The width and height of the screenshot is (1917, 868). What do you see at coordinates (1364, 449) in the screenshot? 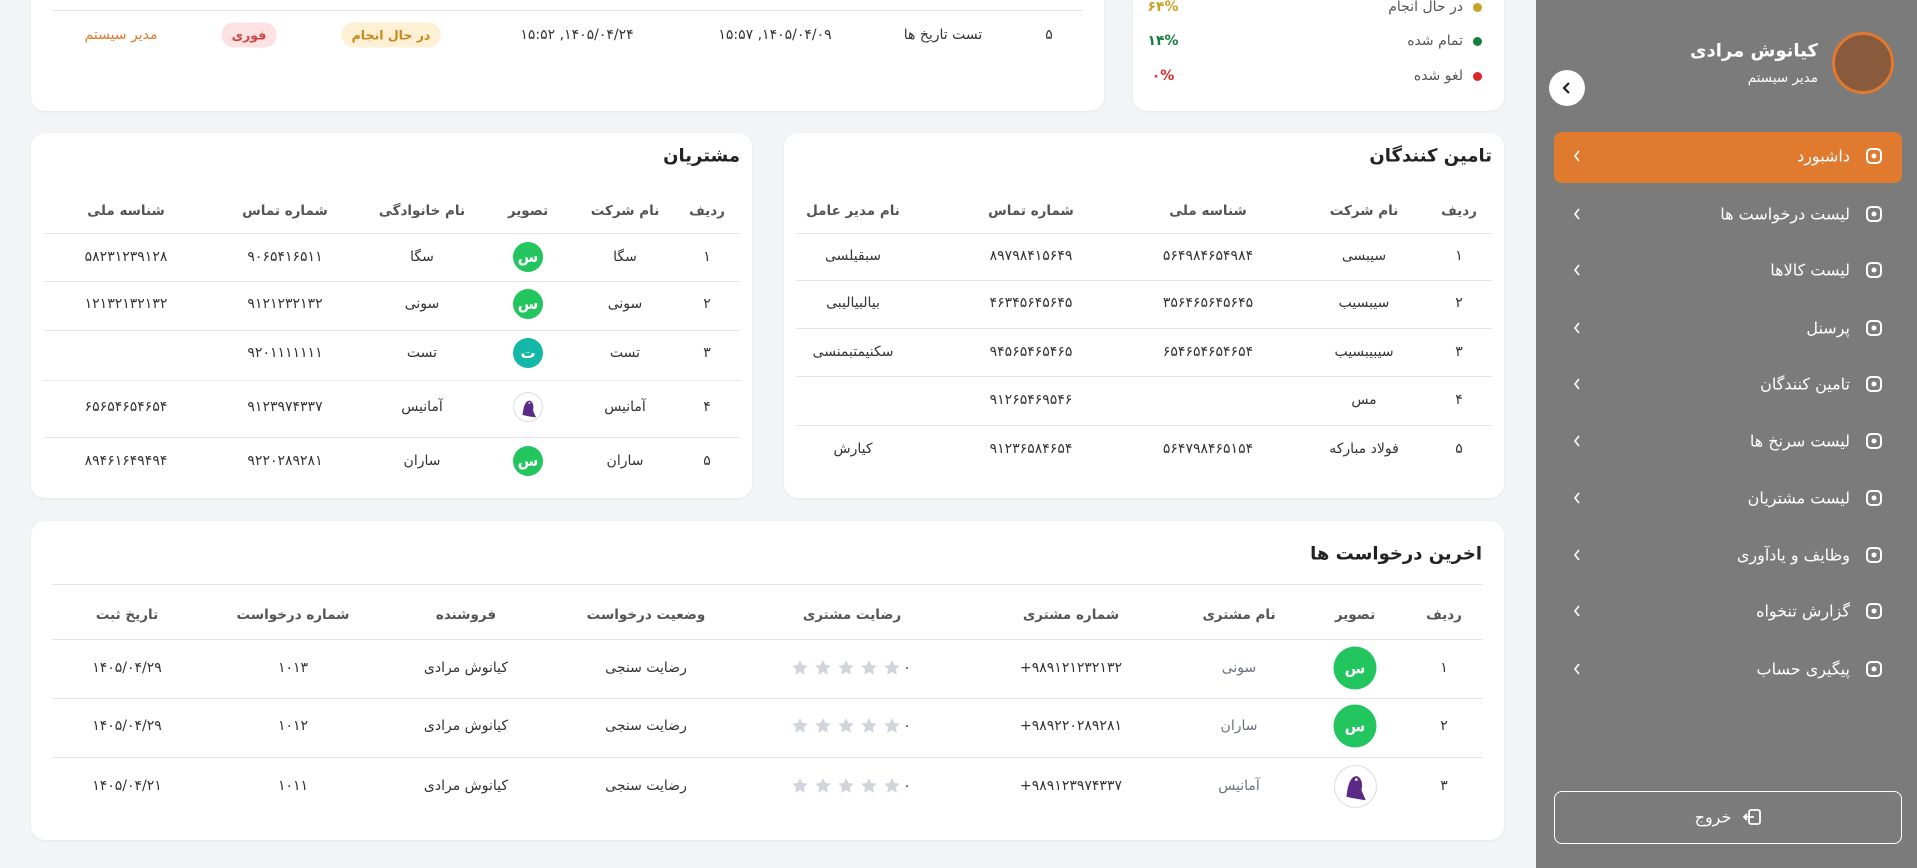
I see `table-cell: فولاد مبارکه` at bounding box center [1364, 449].